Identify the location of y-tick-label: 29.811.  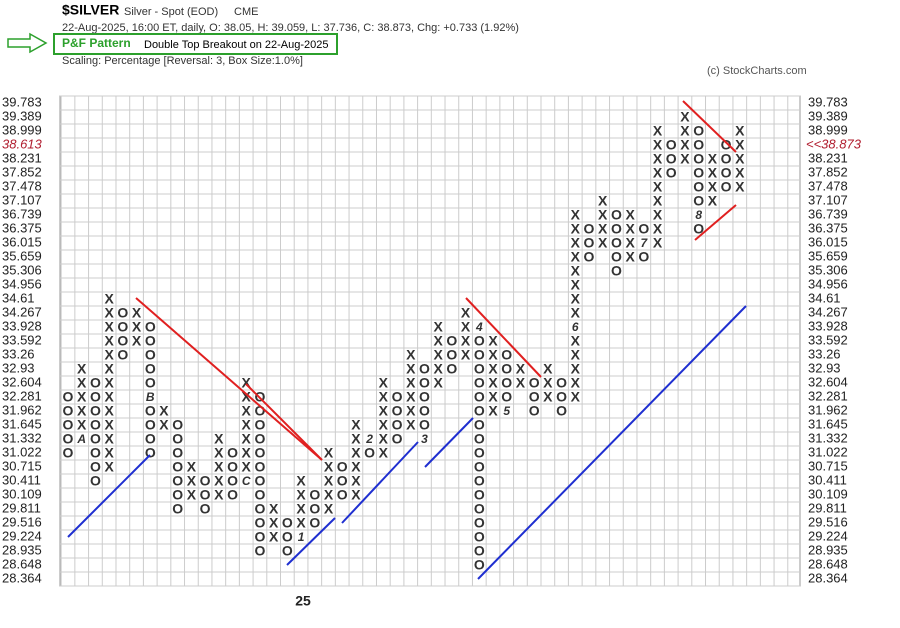
(21, 507).